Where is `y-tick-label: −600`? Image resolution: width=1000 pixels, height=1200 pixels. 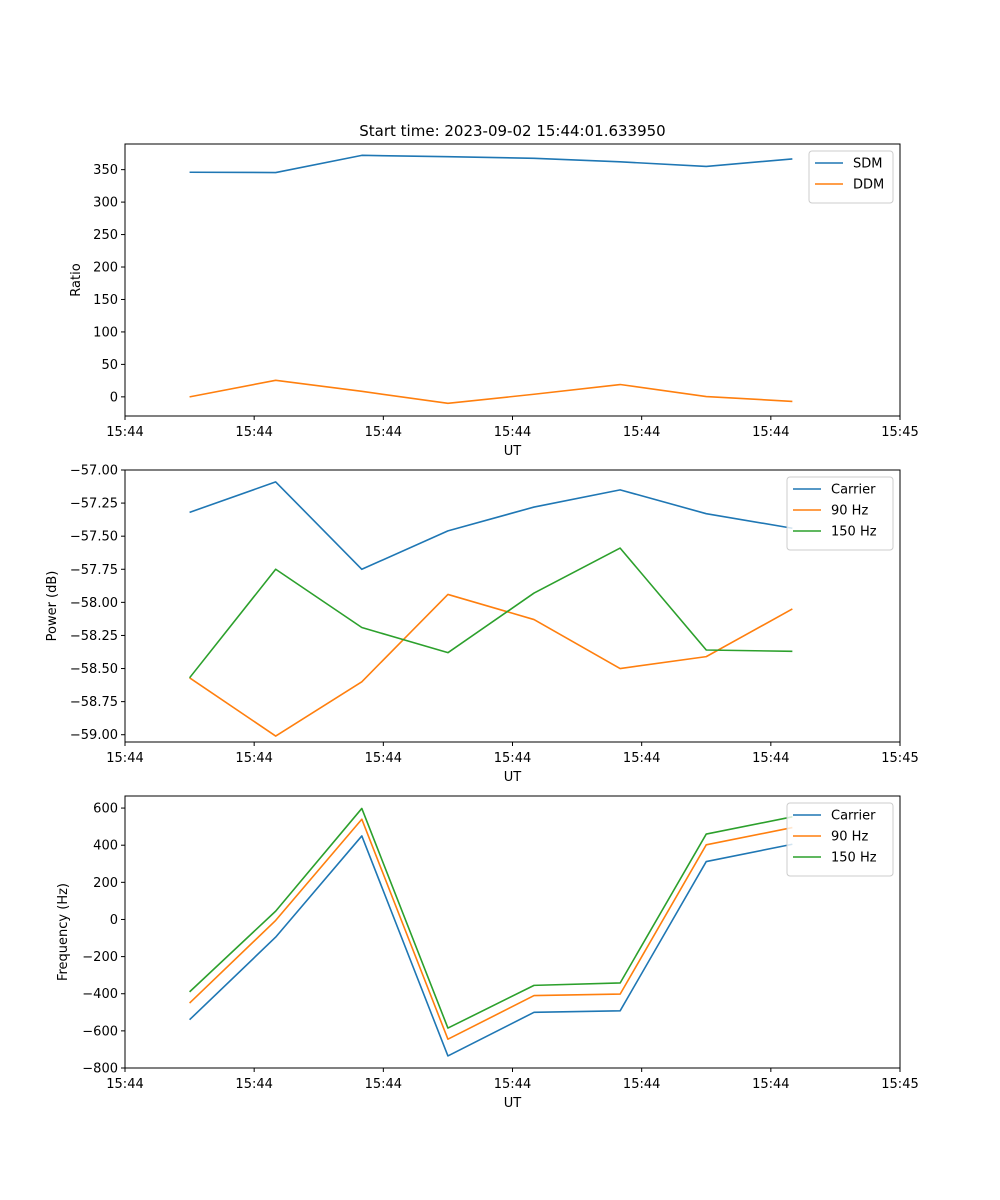
y-tick-label: −600 is located at coordinates (100, 1031).